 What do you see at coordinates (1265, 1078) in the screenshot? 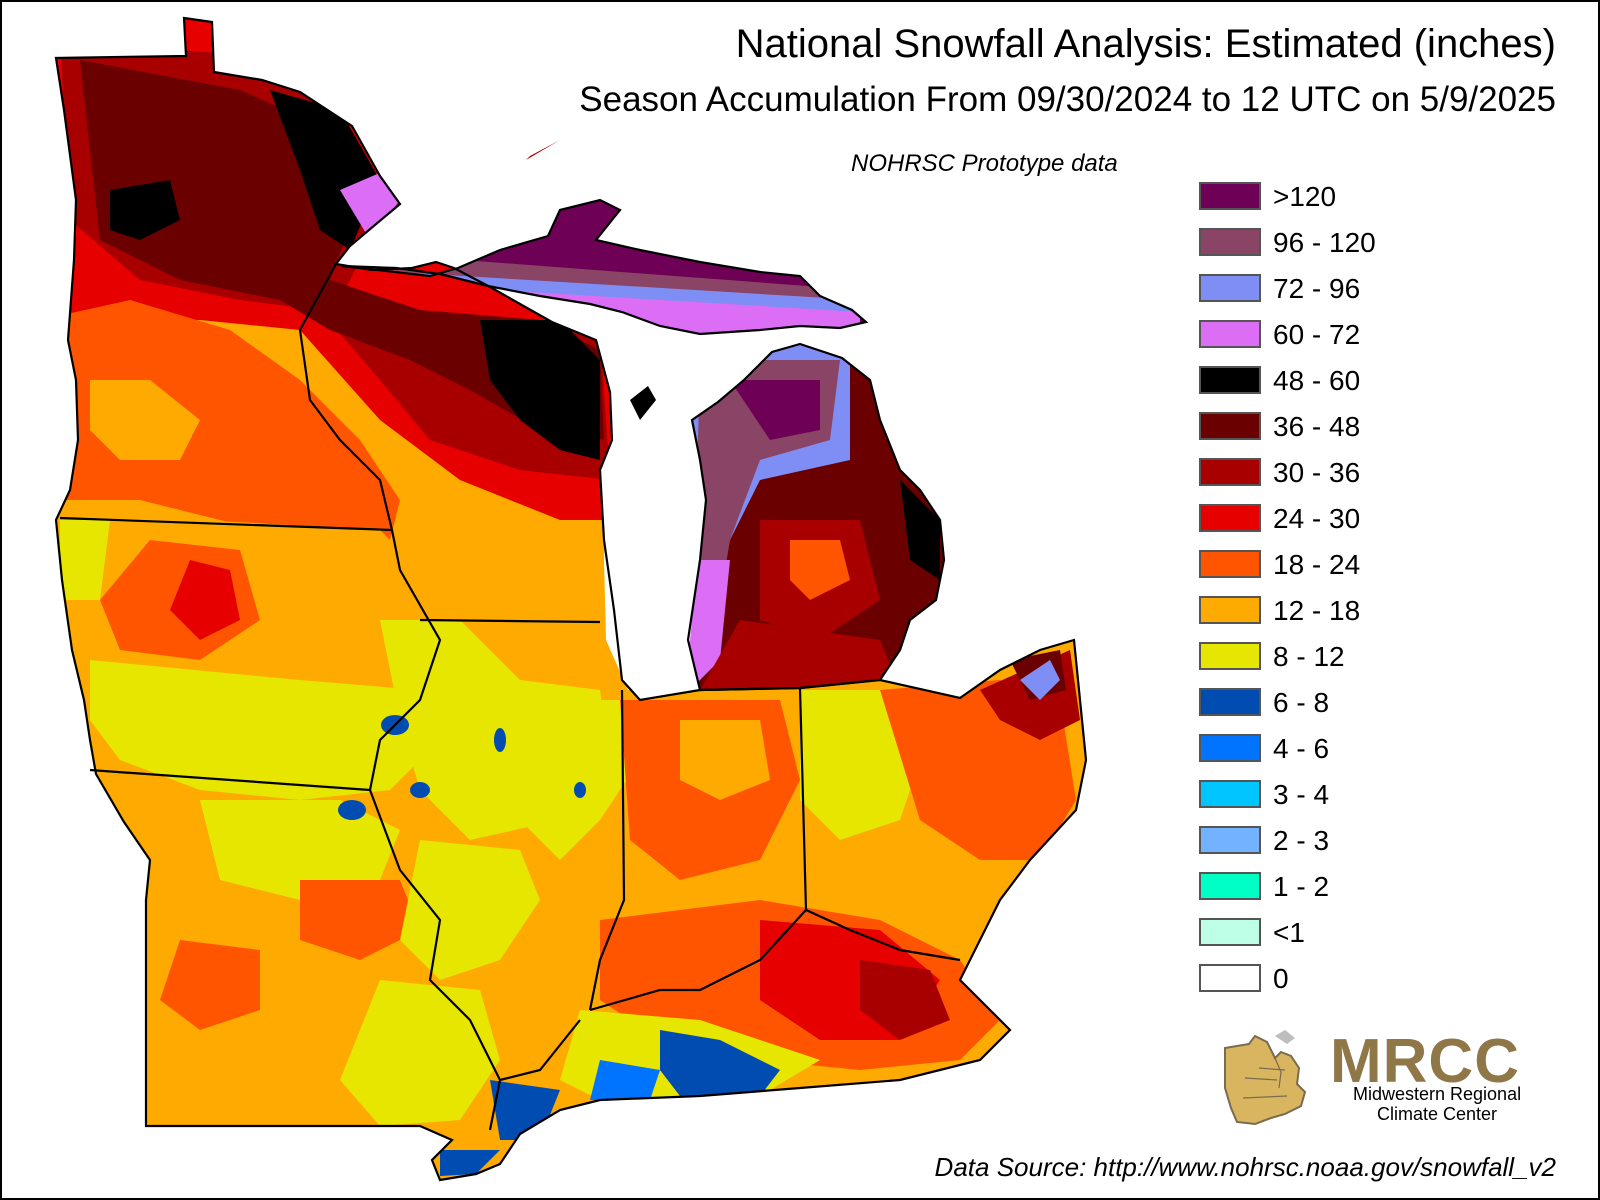
I see `midwest-map-icon` at bounding box center [1265, 1078].